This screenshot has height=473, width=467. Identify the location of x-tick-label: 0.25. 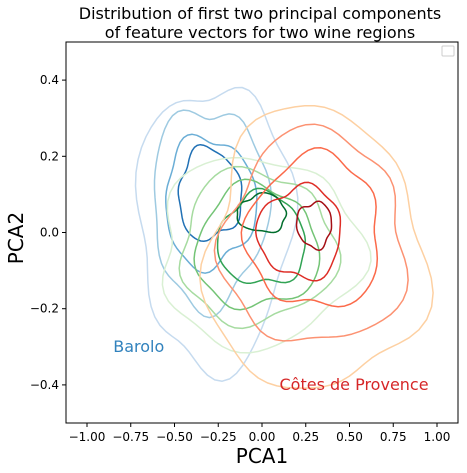
(305, 437).